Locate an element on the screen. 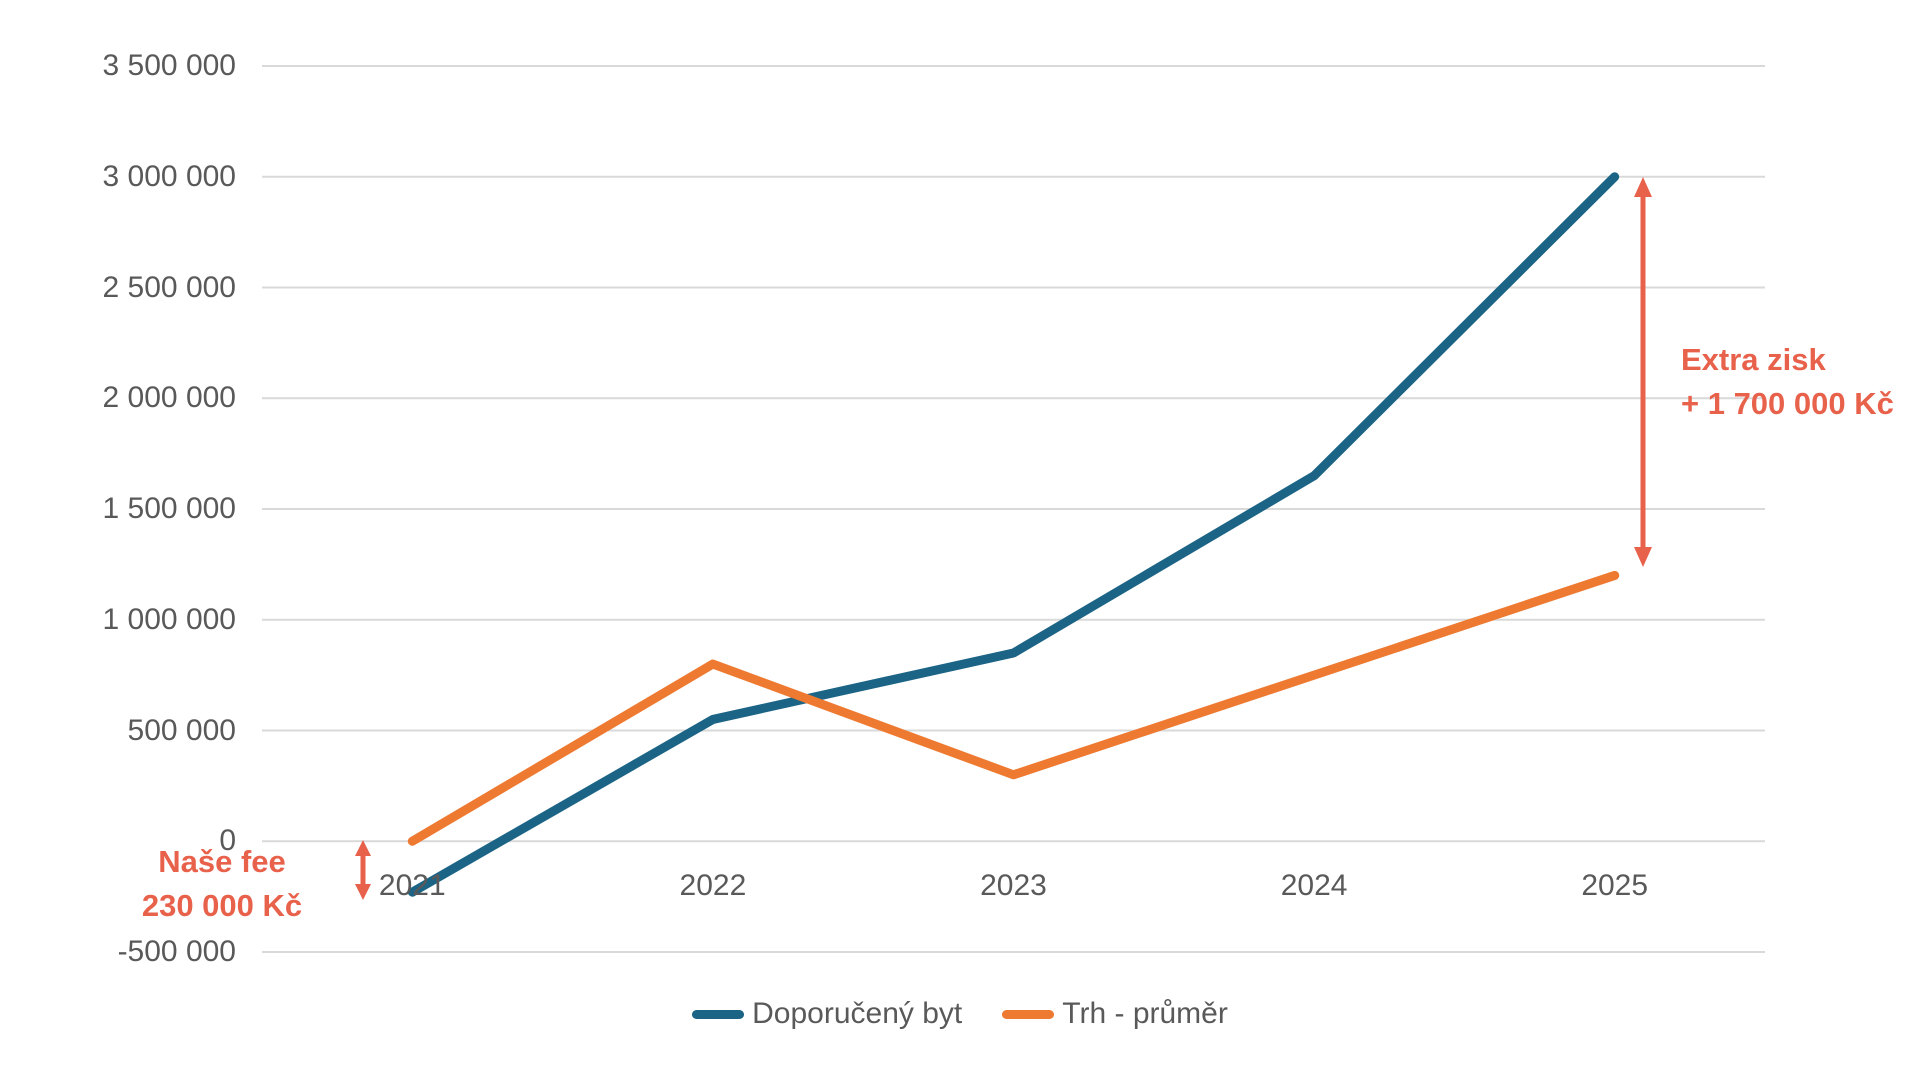 The image size is (1920, 1080). x-axis-tick-label: 2022 is located at coordinates (713, 885).